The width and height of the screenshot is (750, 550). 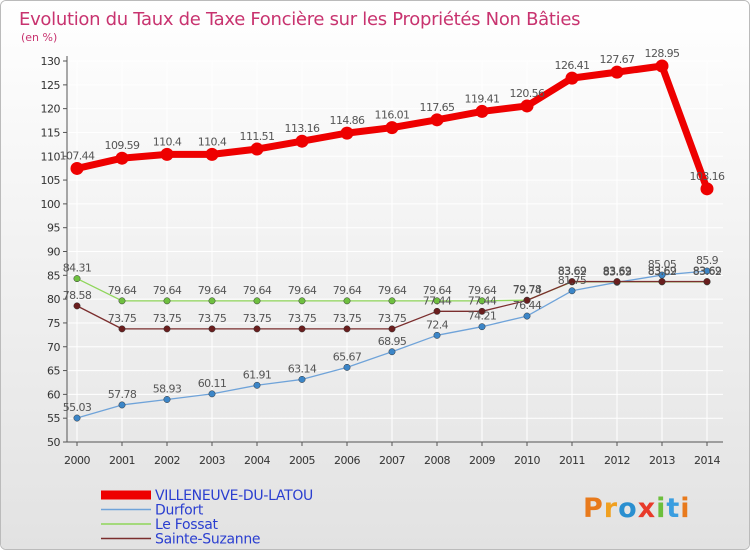 What do you see at coordinates (347, 356) in the screenshot?
I see `data-label: 65.67` at bounding box center [347, 356].